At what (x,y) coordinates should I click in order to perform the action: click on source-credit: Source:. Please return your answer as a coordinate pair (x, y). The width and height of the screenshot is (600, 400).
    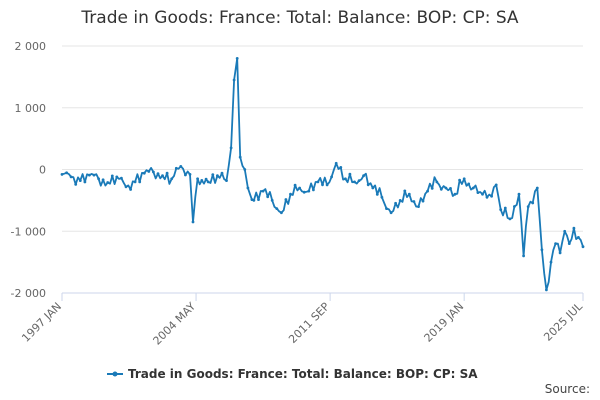
    Looking at the image, I should click on (567, 389).